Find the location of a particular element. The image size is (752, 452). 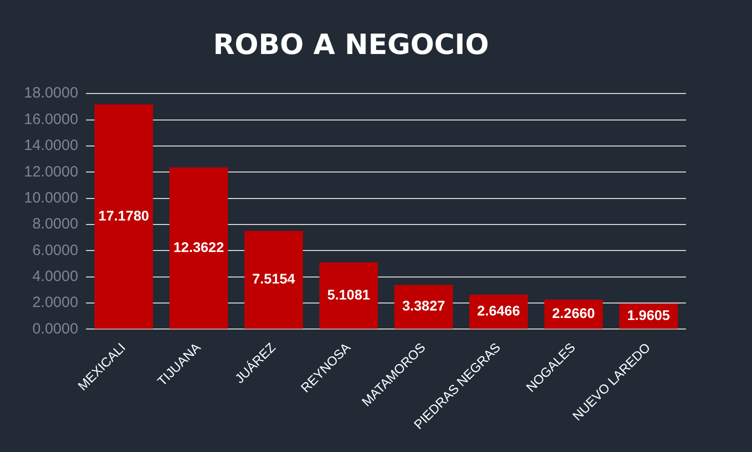

data-label: 3.3827 is located at coordinates (424, 306).